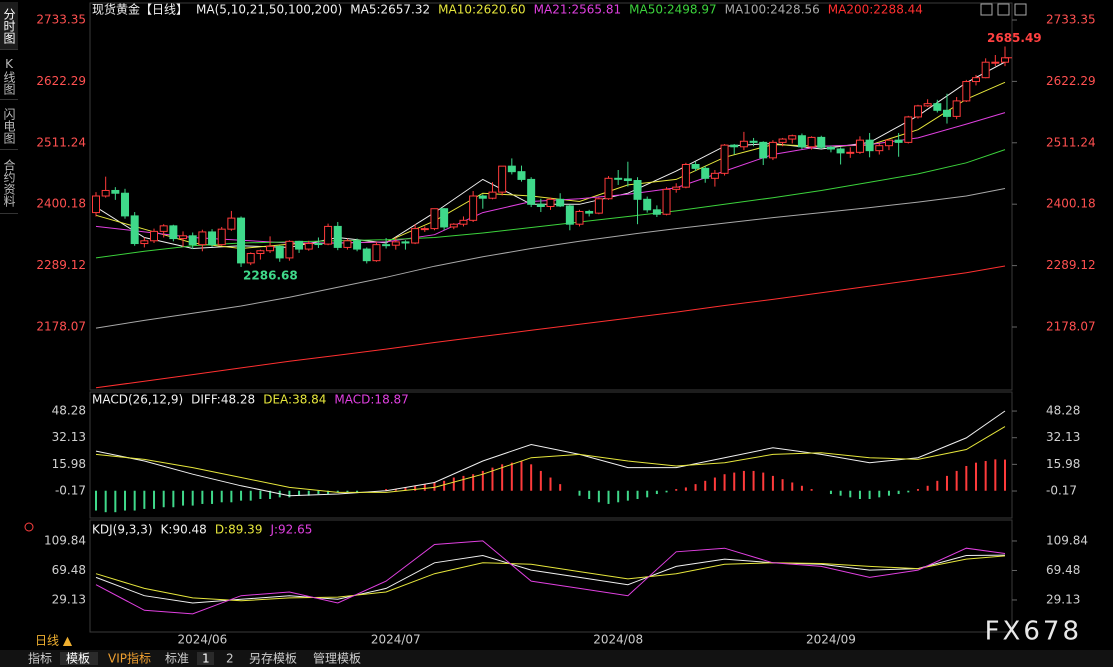 This screenshot has height=667, width=1113. I want to click on y-tick-label: 2289.12, so click(1071, 265).